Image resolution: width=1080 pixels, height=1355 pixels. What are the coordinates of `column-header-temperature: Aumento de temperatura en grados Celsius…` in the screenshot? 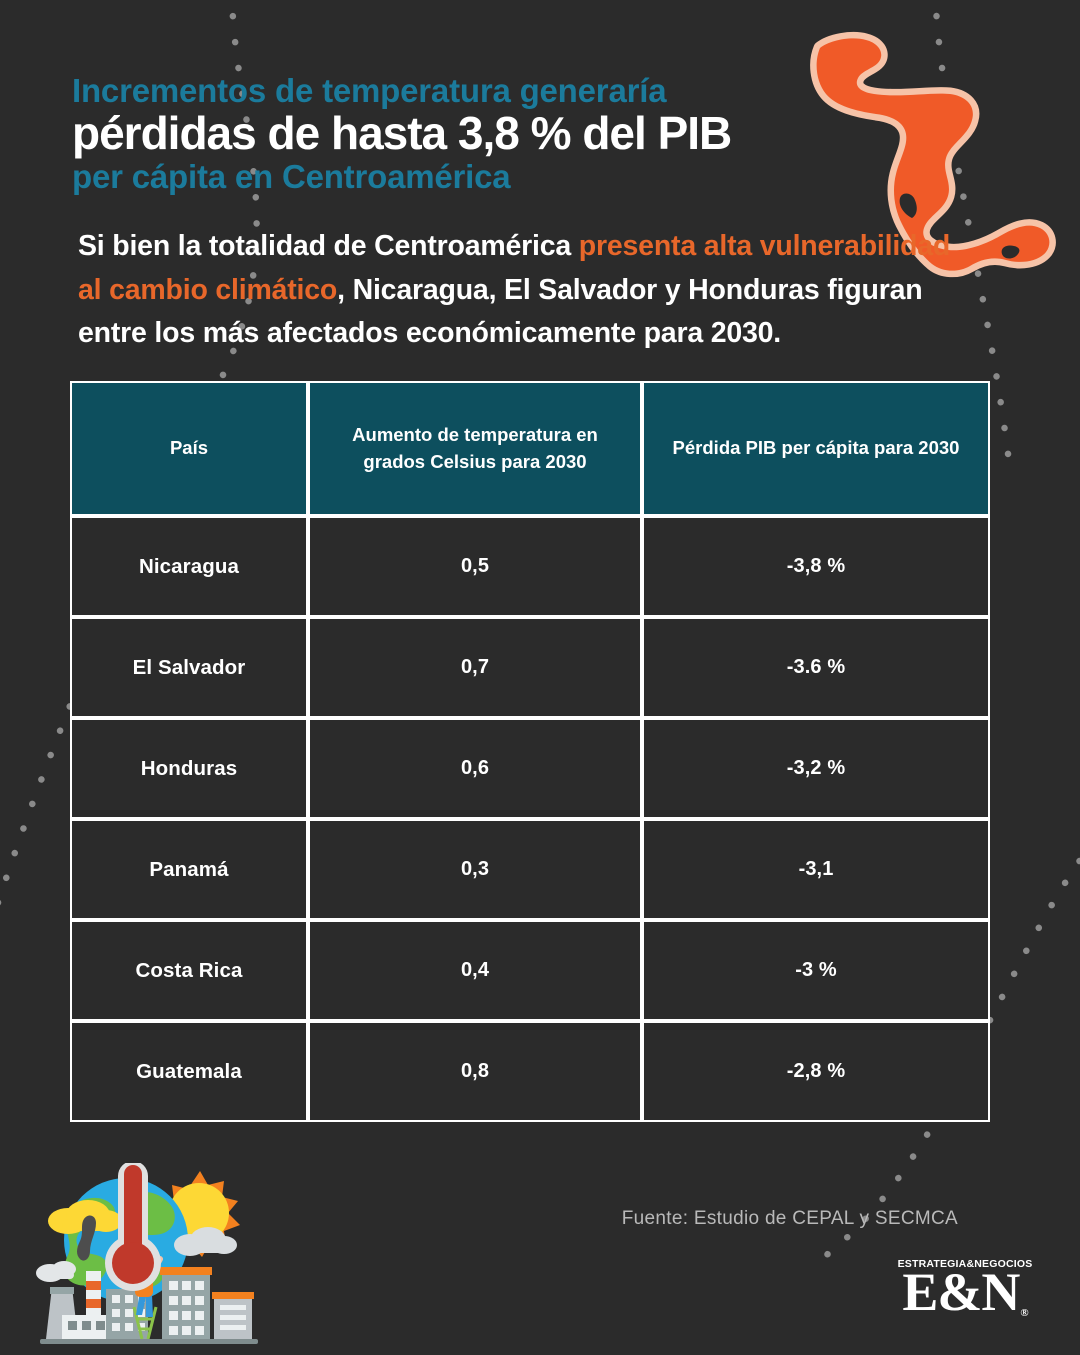 It's located at (475, 449).